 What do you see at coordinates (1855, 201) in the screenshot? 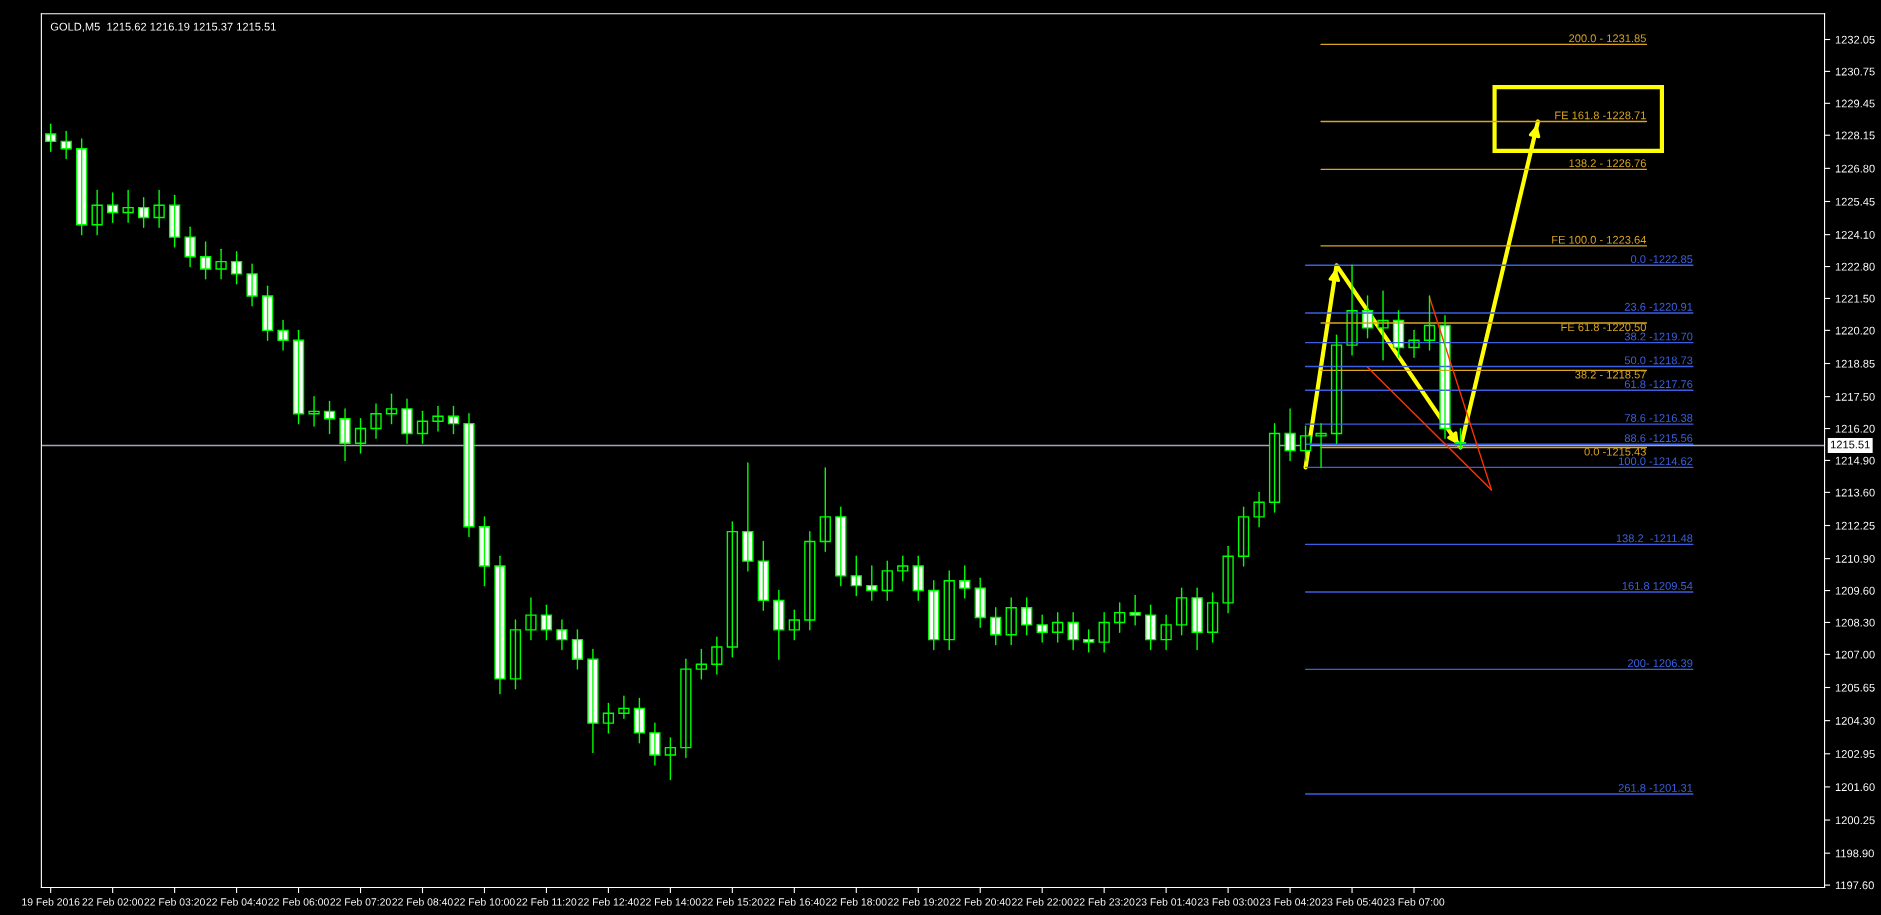
I see `y-tick-label: 1225.45` at bounding box center [1855, 201].